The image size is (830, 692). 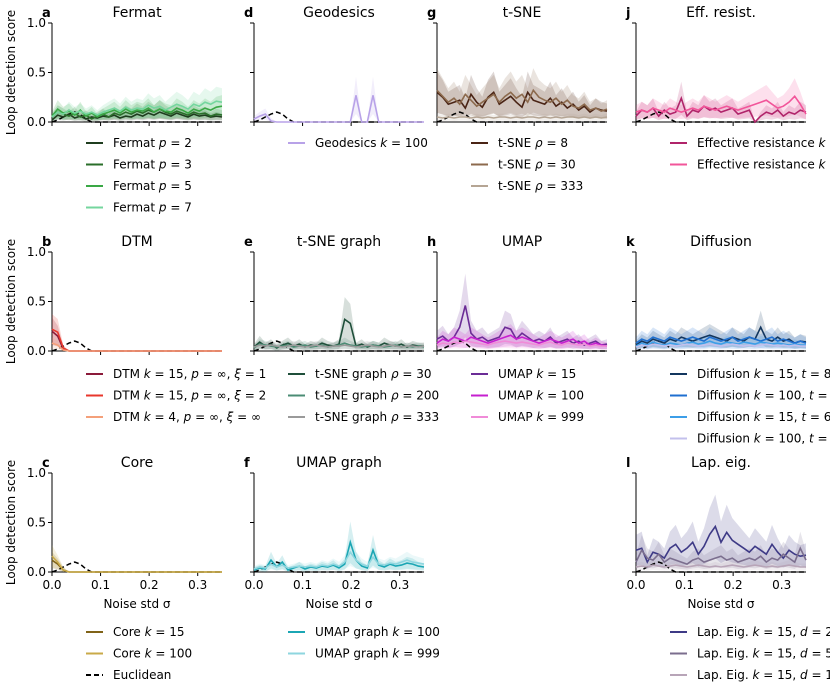 What do you see at coordinates (750, 439) in the screenshot?
I see `legend-item: Diffusion k = 100, t = 64` at bounding box center [750, 439].